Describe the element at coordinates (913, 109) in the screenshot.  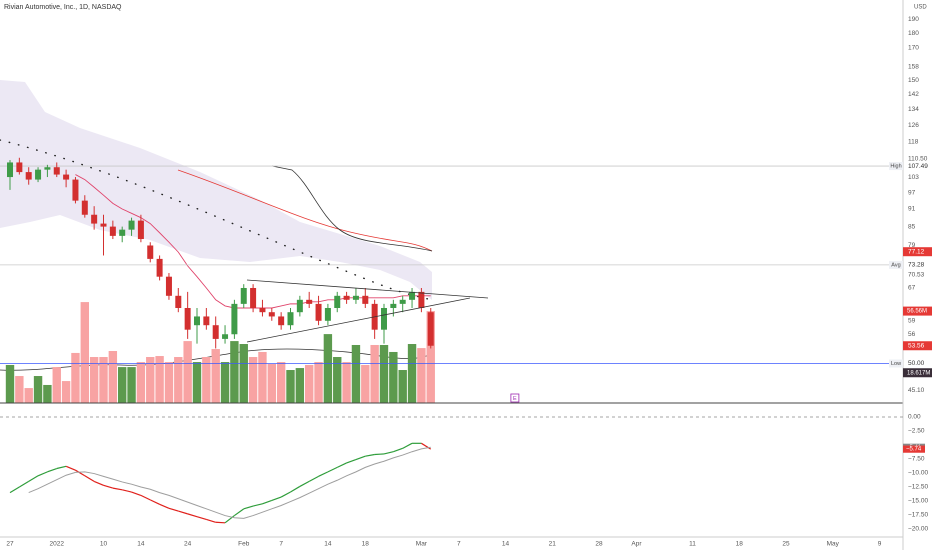
I see `y-tick-label: 134` at that location.